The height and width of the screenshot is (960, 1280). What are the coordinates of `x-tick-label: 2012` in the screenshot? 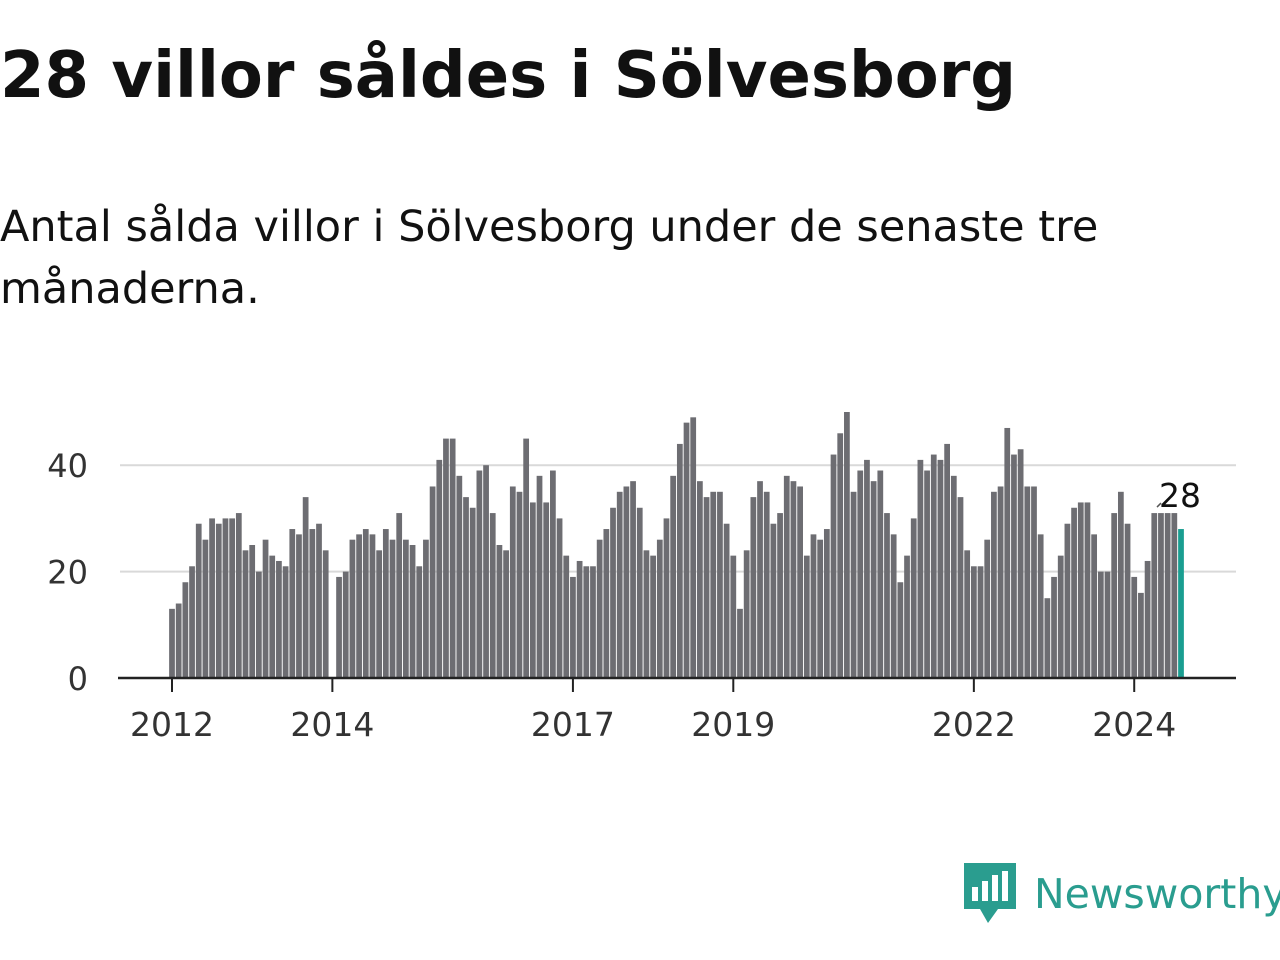 It's located at (172, 724).